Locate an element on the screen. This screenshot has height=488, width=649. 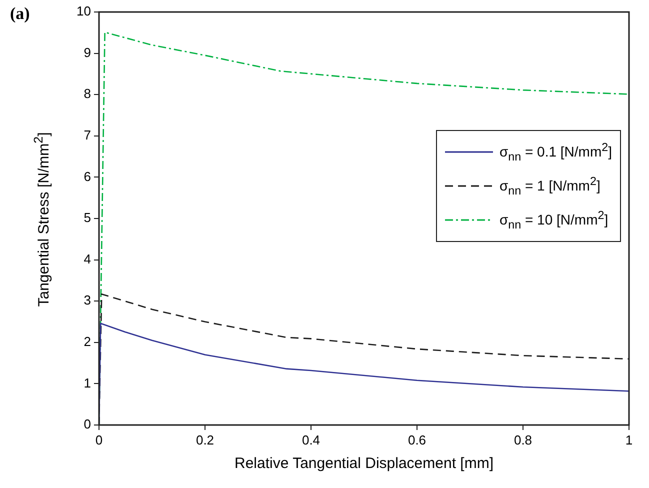
y-tick-label: 0 is located at coordinates (87, 424).